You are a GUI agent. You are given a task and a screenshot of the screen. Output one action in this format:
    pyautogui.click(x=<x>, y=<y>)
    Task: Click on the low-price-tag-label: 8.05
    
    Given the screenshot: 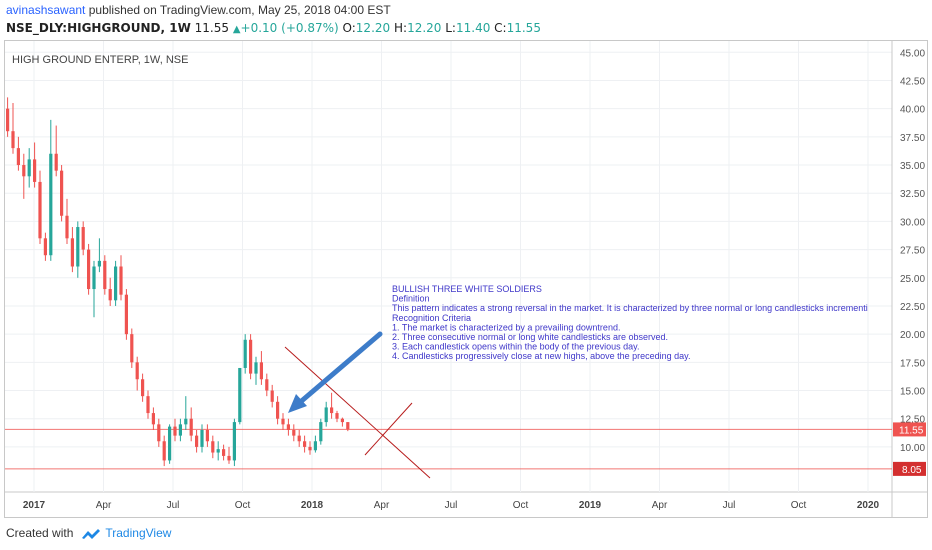 What is the action you would take?
    pyautogui.click(x=912, y=470)
    